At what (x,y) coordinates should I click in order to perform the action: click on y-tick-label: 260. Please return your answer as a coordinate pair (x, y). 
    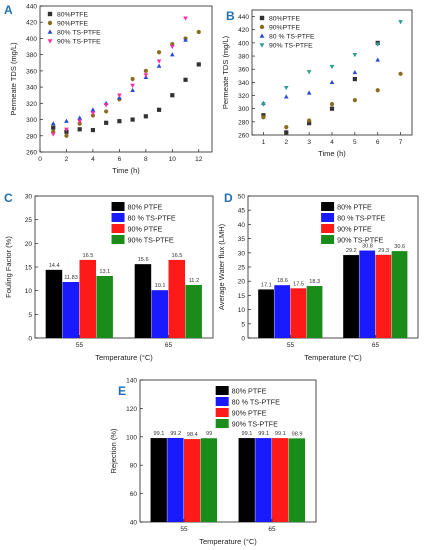
    Looking at the image, I should click on (243, 136).